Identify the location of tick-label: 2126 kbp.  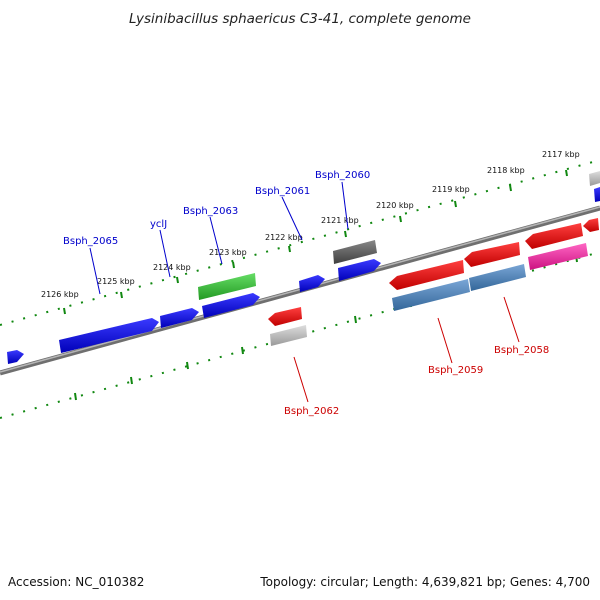
(60, 294).